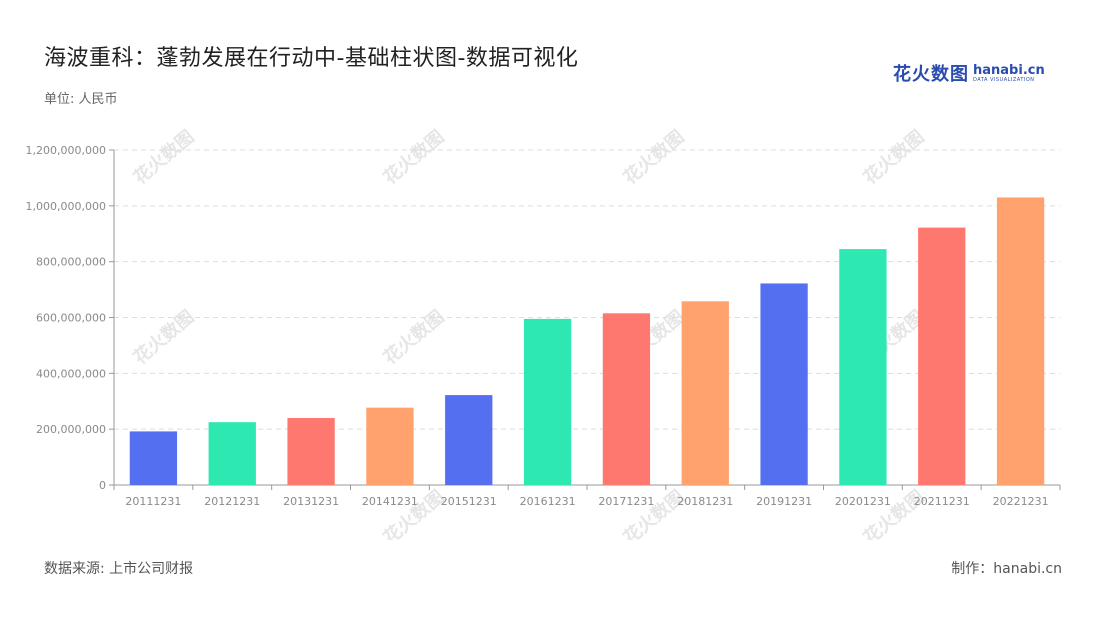 This screenshot has width=1100, height=620. What do you see at coordinates (71, 262) in the screenshot?
I see `y-tick-label: 800,000,000` at bounding box center [71, 262].